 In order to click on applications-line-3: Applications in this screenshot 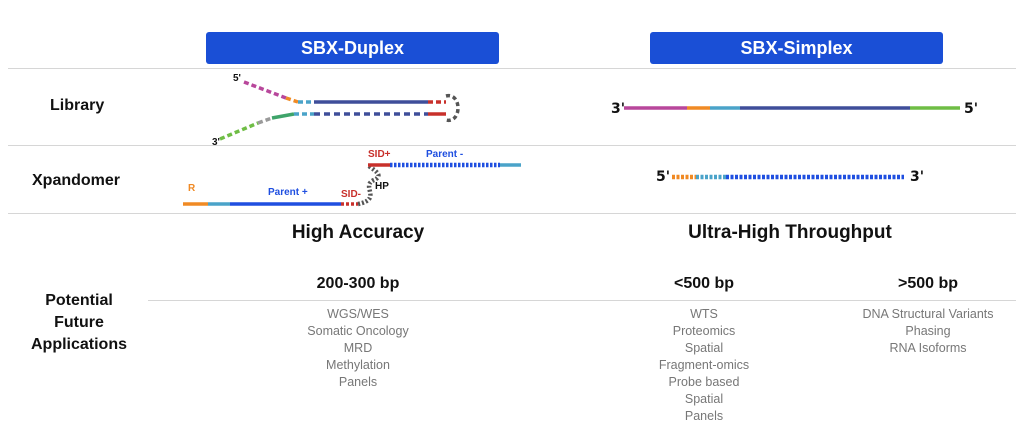, I will do `click(78, 344)`.